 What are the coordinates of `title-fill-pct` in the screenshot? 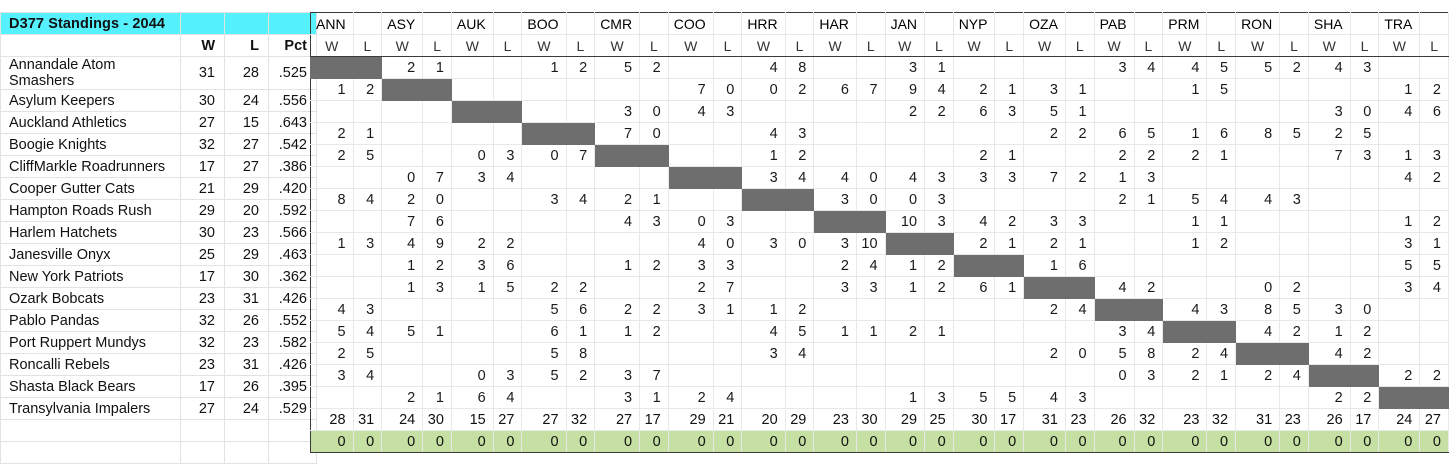 It's located at (292, 23).